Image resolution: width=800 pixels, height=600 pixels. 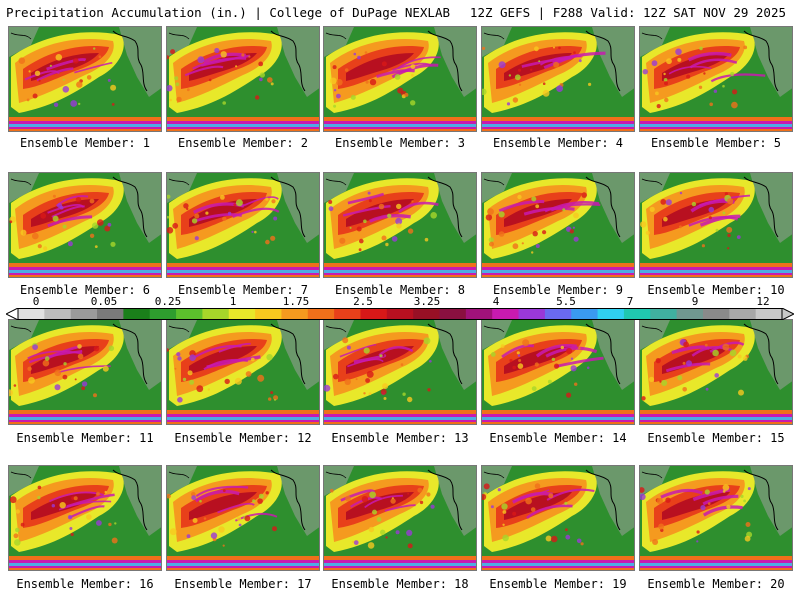 I want to click on ensemble-member-label: Ensemble Member: 2, so click(x=243, y=143).